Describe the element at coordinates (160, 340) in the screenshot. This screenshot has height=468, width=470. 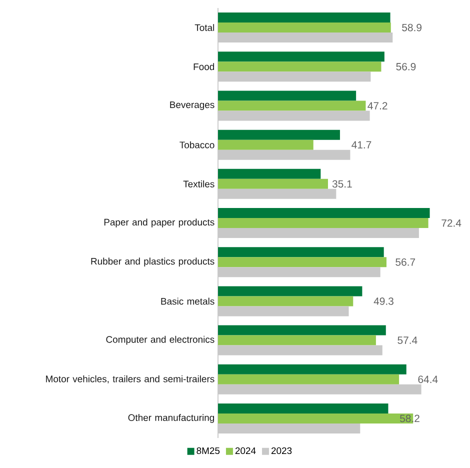
I see `y-tick-label: Computer and electronics` at that location.